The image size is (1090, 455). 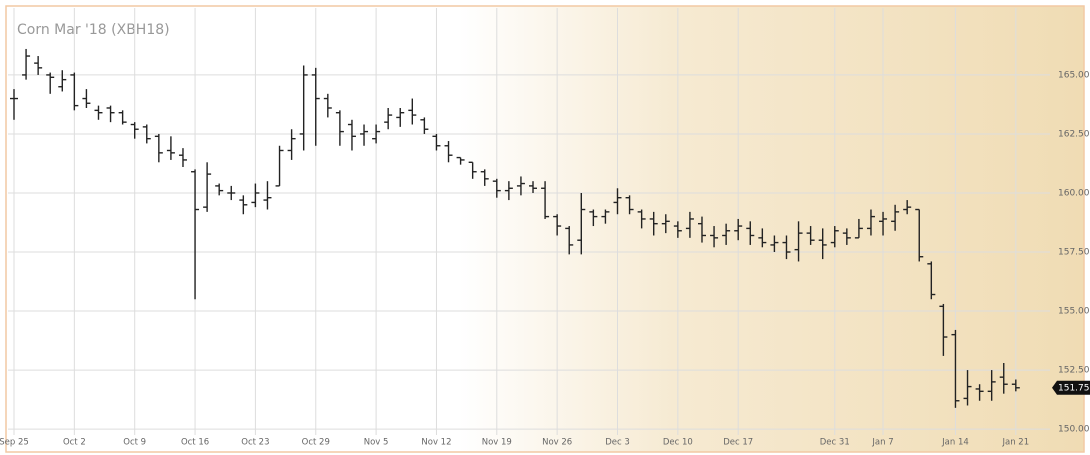 I want to click on x-tick-label: Nov 5, so click(x=376, y=443).